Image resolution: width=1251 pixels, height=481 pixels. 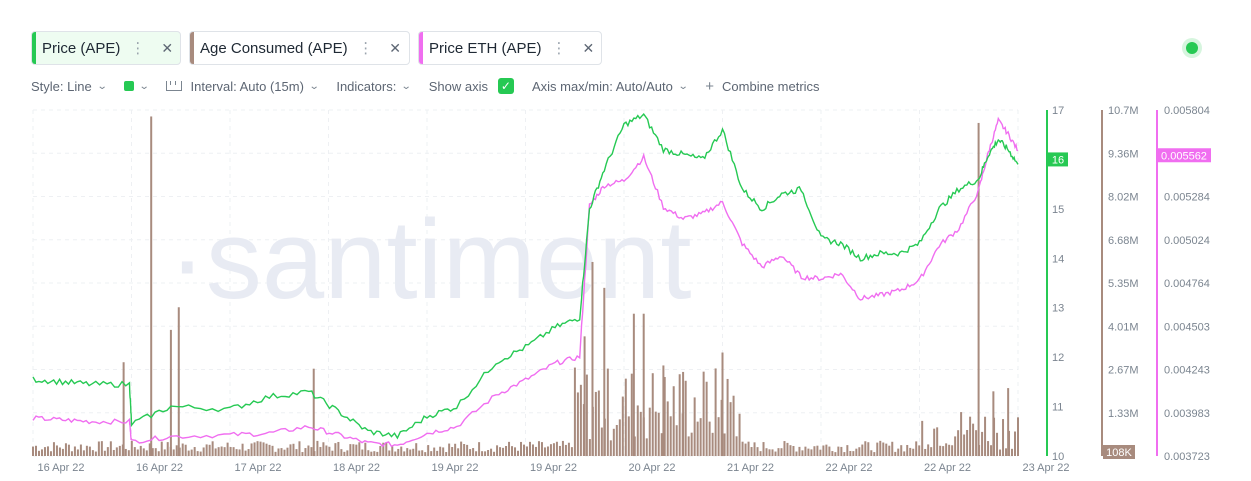 I want to click on price-eth-axis-tick: 0.004764, so click(x=1187, y=284).